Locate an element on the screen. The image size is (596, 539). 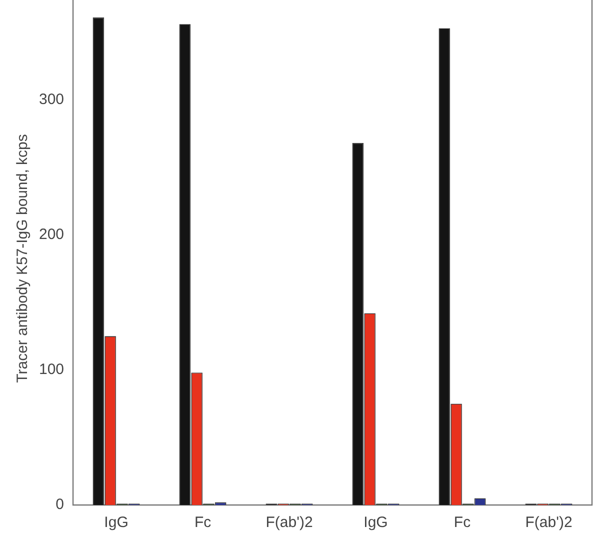
y-tick-label: 300 is located at coordinates (51, 99).